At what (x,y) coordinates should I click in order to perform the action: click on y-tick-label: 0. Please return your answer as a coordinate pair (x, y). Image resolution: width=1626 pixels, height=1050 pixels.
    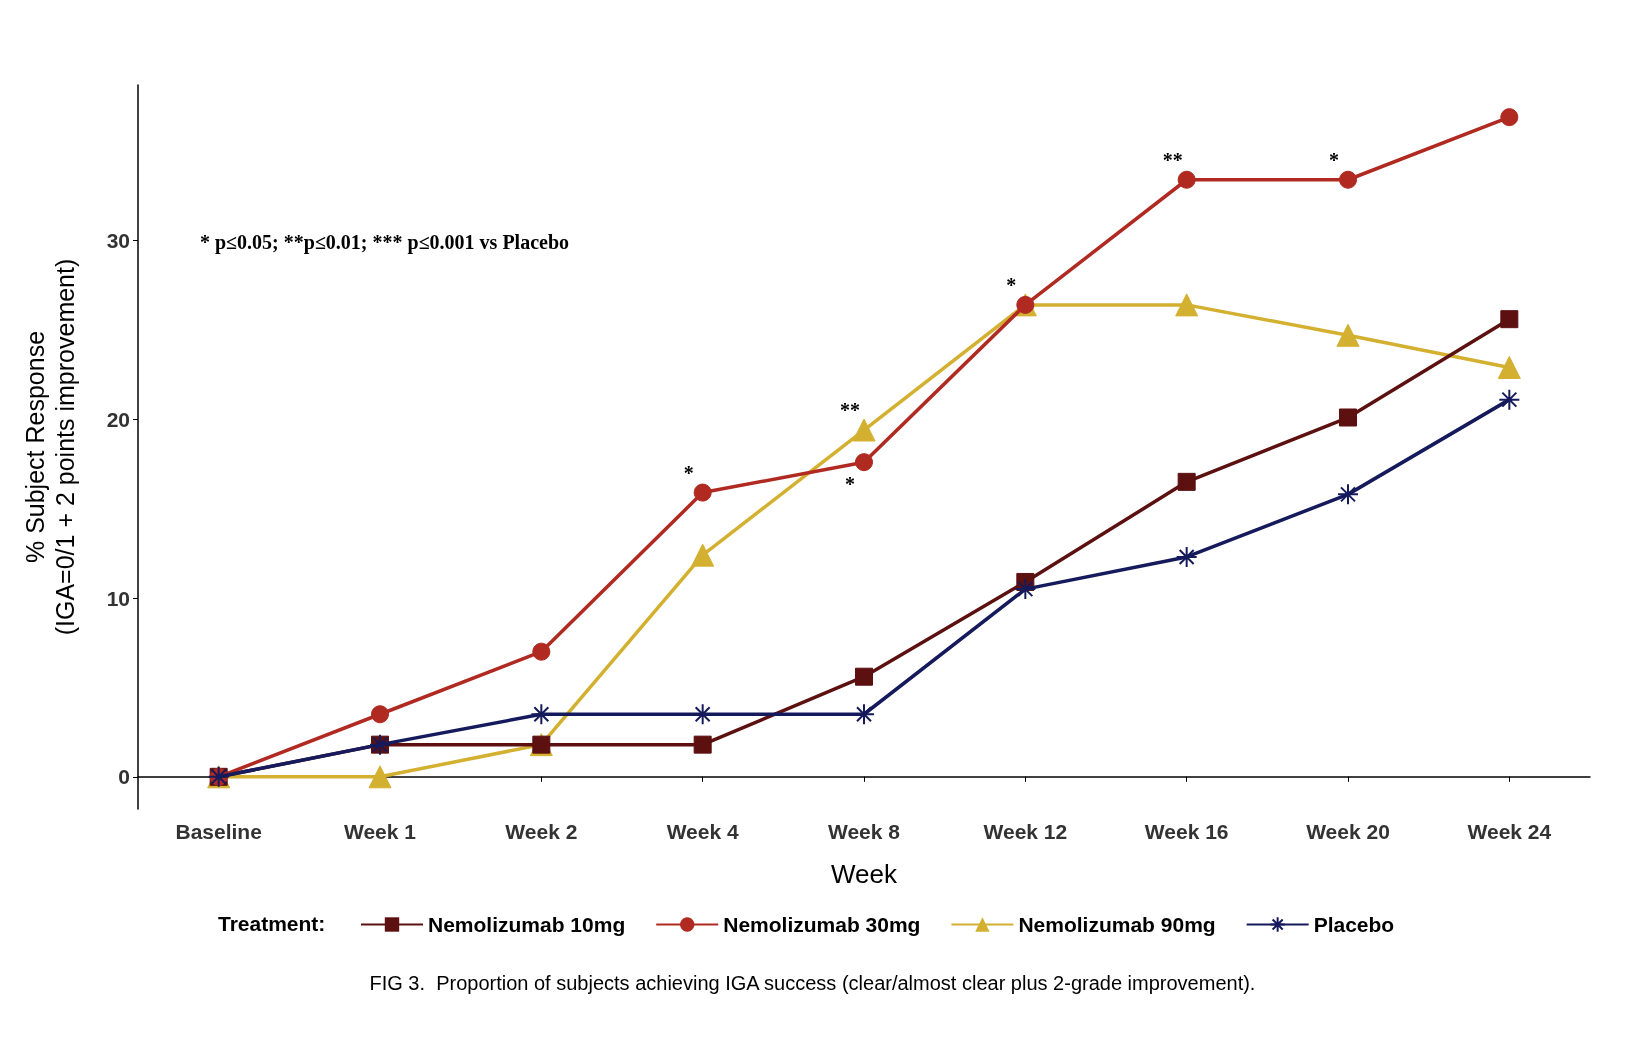
    Looking at the image, I should click on (124, 777).